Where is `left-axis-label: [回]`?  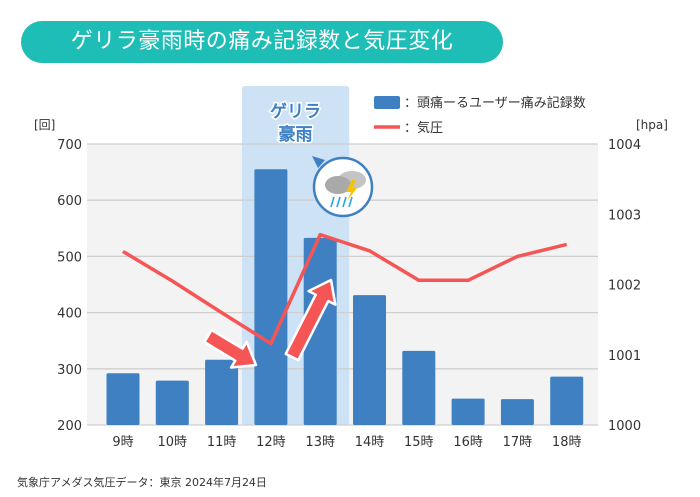
left-axis-label: [回] is located at coordinates (44, 125).